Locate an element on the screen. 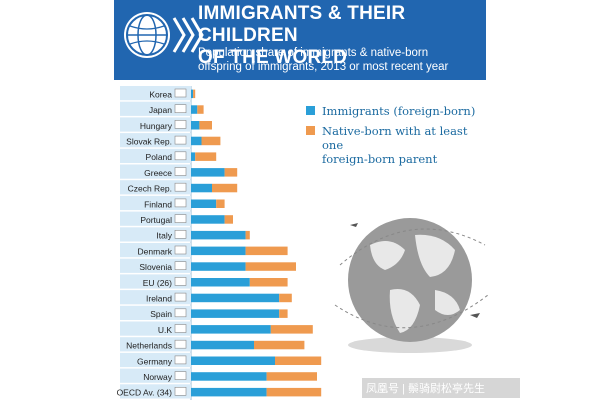  row-band-slovenia is located at coordinates (155, 265).